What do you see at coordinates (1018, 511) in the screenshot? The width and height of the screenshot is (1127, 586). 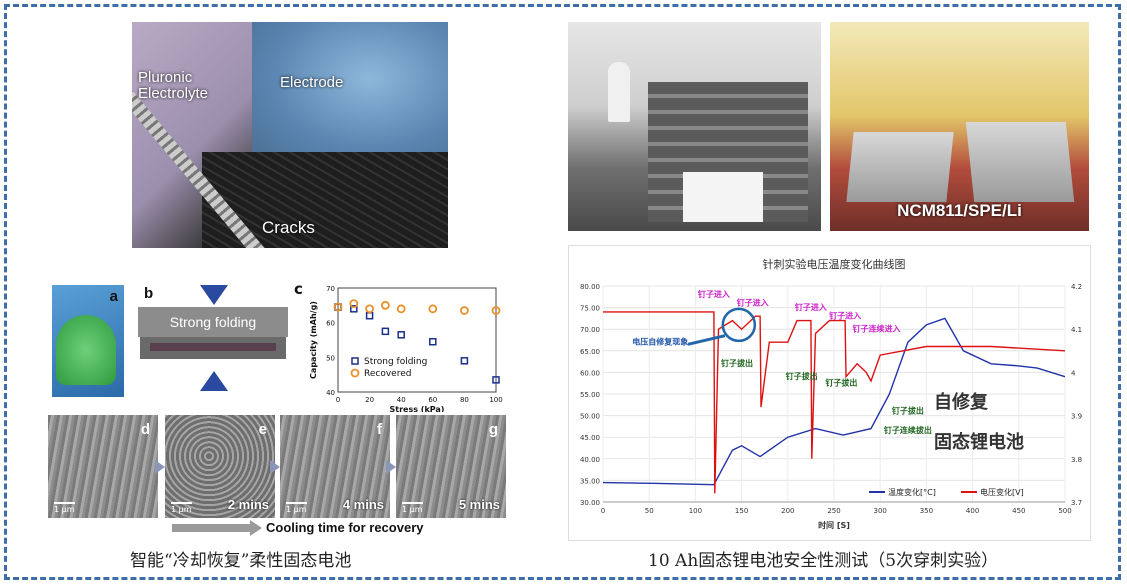 I see `x-tick-label: 450` at bounding box center [1018, 511].